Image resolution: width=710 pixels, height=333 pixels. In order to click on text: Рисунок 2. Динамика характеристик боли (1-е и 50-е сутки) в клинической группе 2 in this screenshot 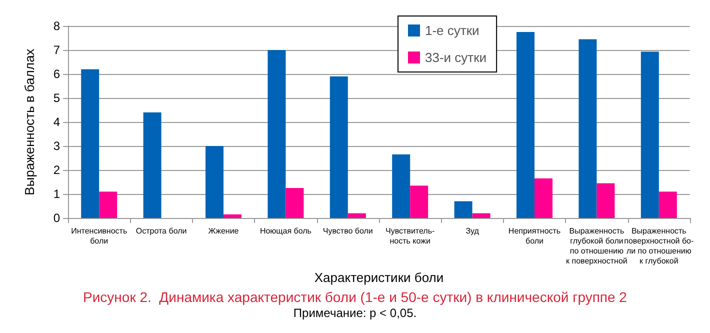, I will do `click(355, 297)`.